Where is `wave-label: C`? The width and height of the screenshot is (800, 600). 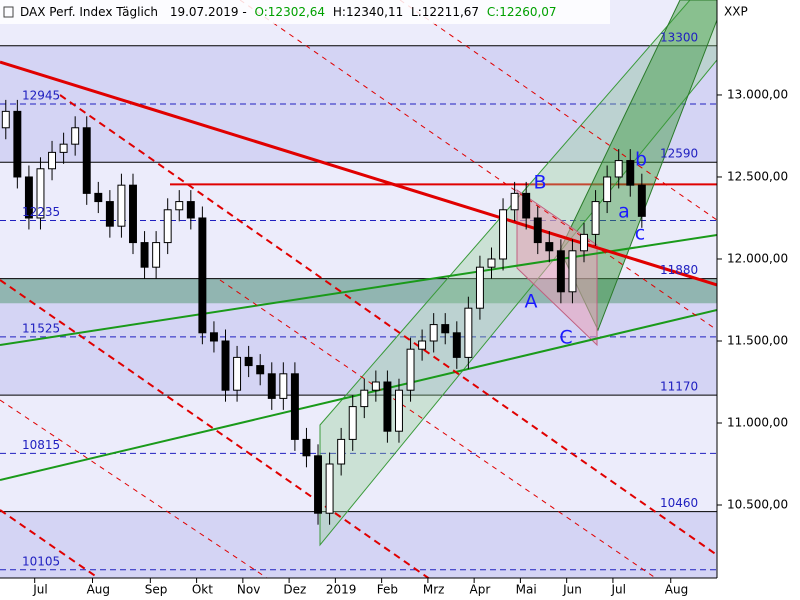 wave-label: C is located at coordinates (565, 338).